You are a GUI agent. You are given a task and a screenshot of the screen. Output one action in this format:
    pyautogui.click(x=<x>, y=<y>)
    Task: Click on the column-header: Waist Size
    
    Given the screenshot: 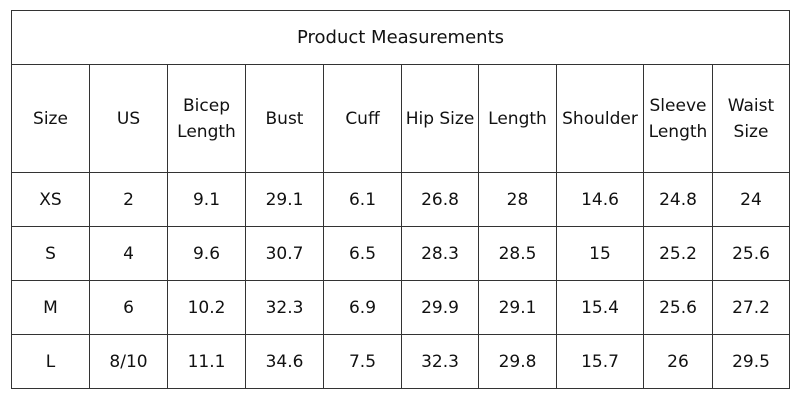 What is the action you would take?
    pyautogui.click(x=751, y=118)
    